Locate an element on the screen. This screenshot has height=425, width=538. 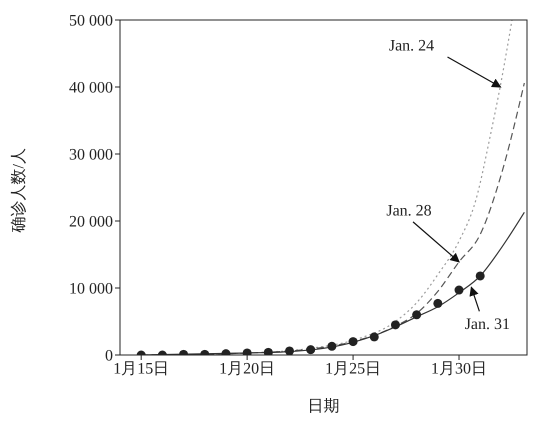
x-tick-label: 1月25日 is located at coordinates (353, 369).